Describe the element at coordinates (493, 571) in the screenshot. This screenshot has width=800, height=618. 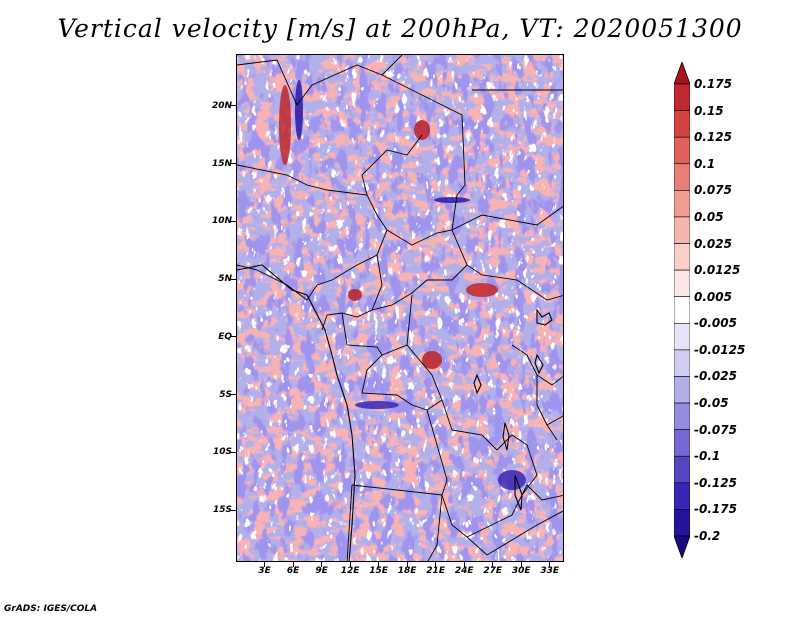
I see `lon-tick-label: 27E` at that location.